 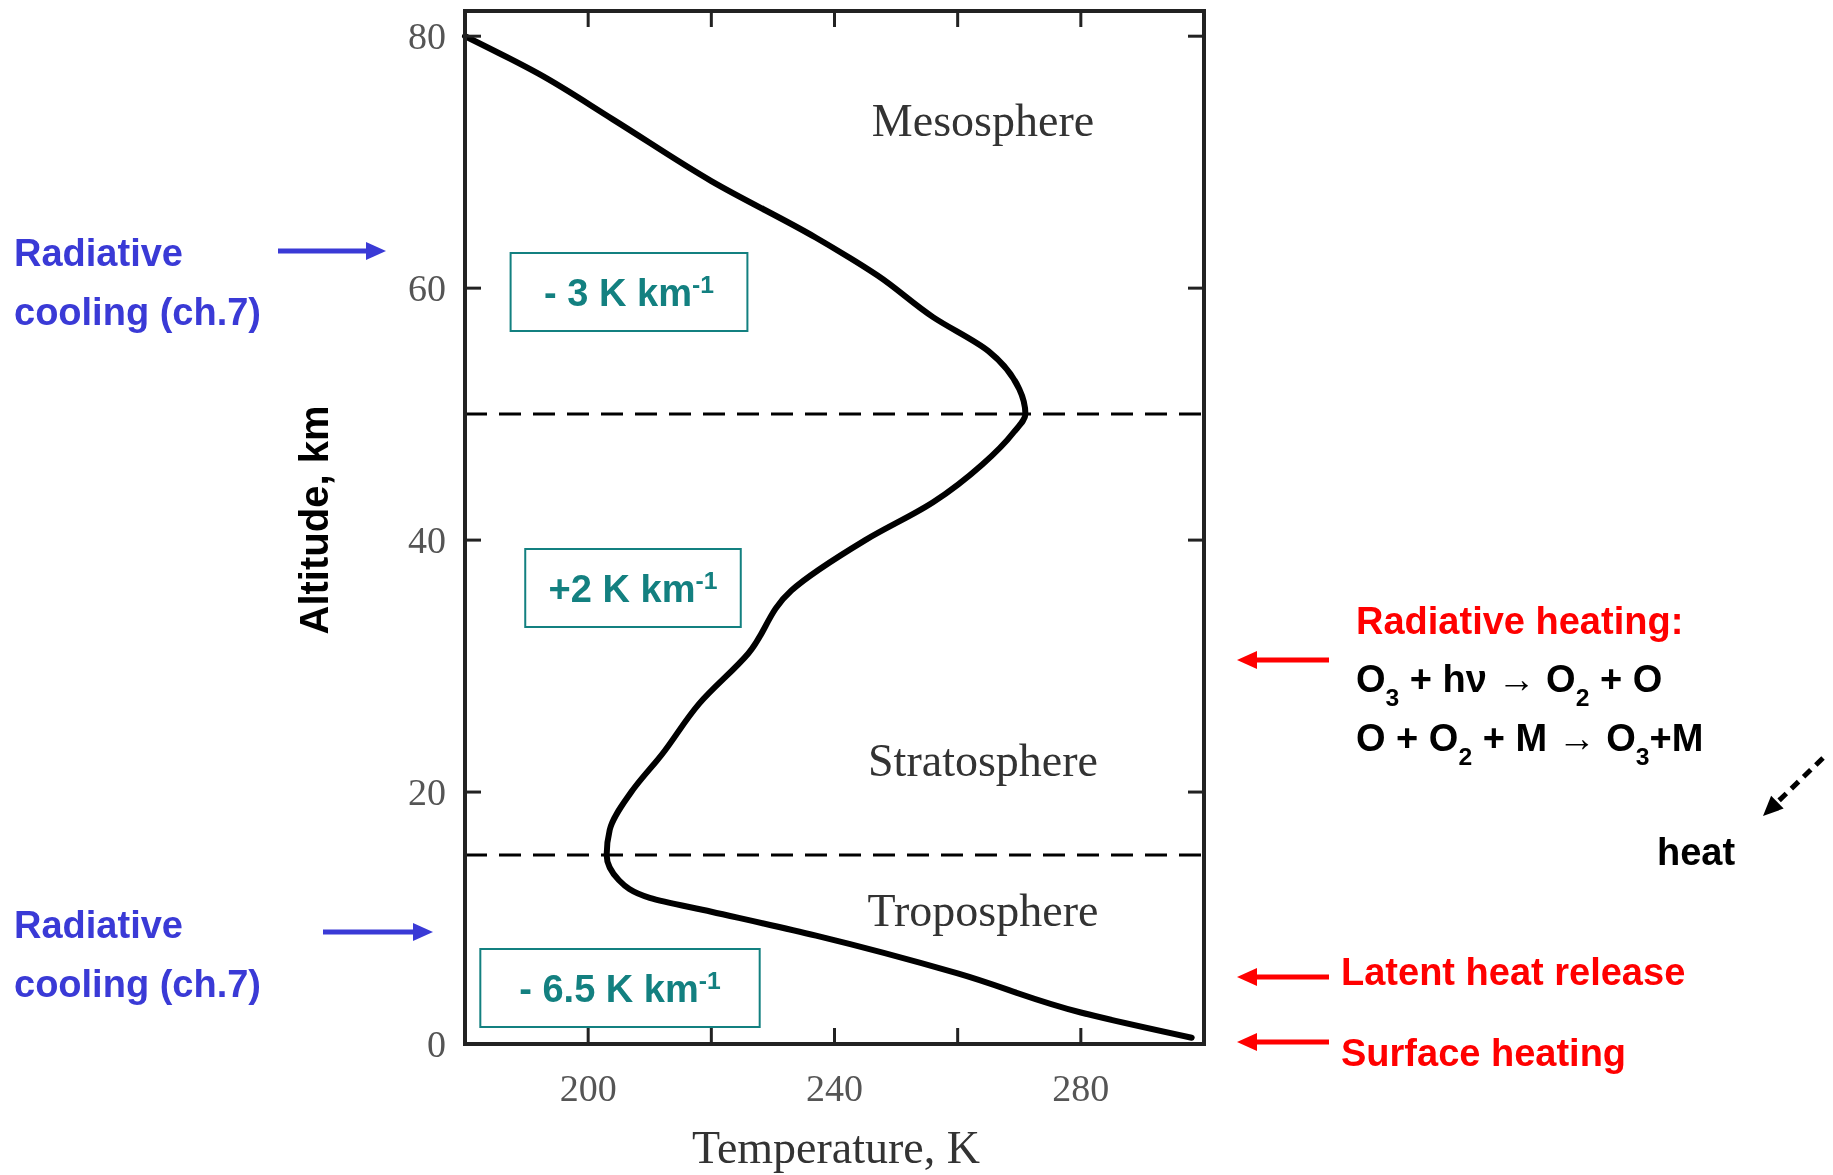 What do you see at coordinates (436, 1044) in the screenshot?
I see `y-tick-label: 0` at bounding box center [436, 1044].